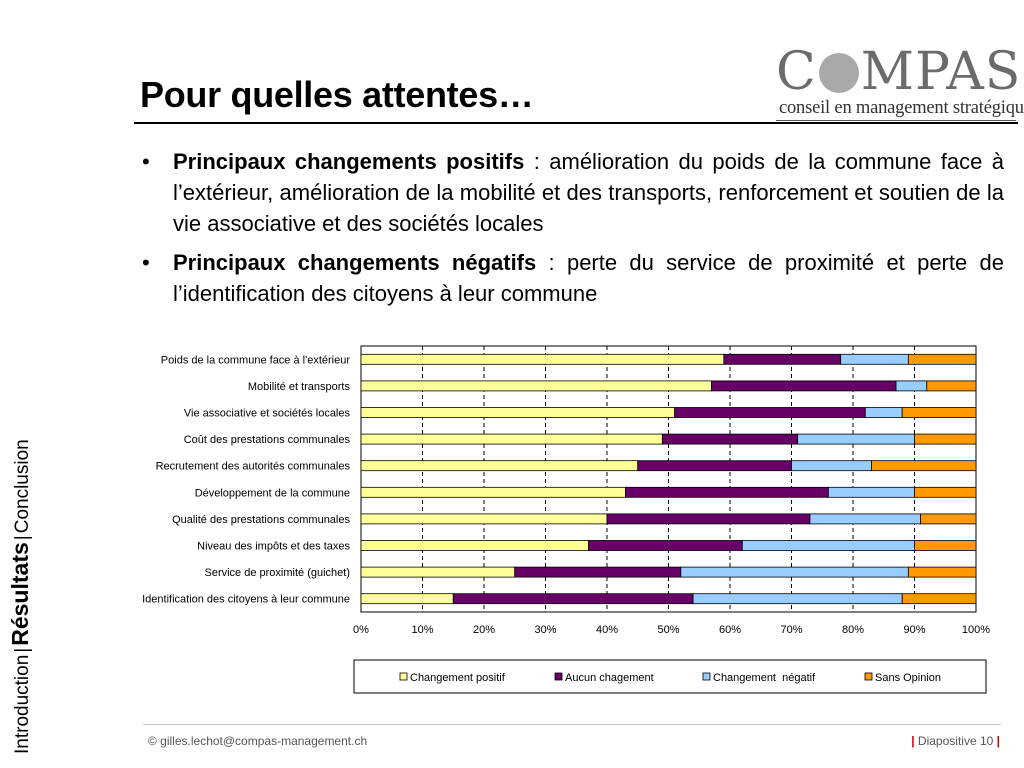 This screenshot has height=768, width=1024. What do you see at coordinates (853, 630) in the screenshot?
I see `x-tick-label: 80%` at bounding box center [853, 630].